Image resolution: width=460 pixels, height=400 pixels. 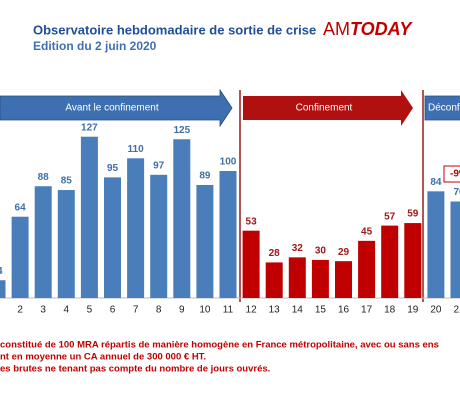 I want to click on phase-label: Avant le confinement, so click(x=111, y=108).